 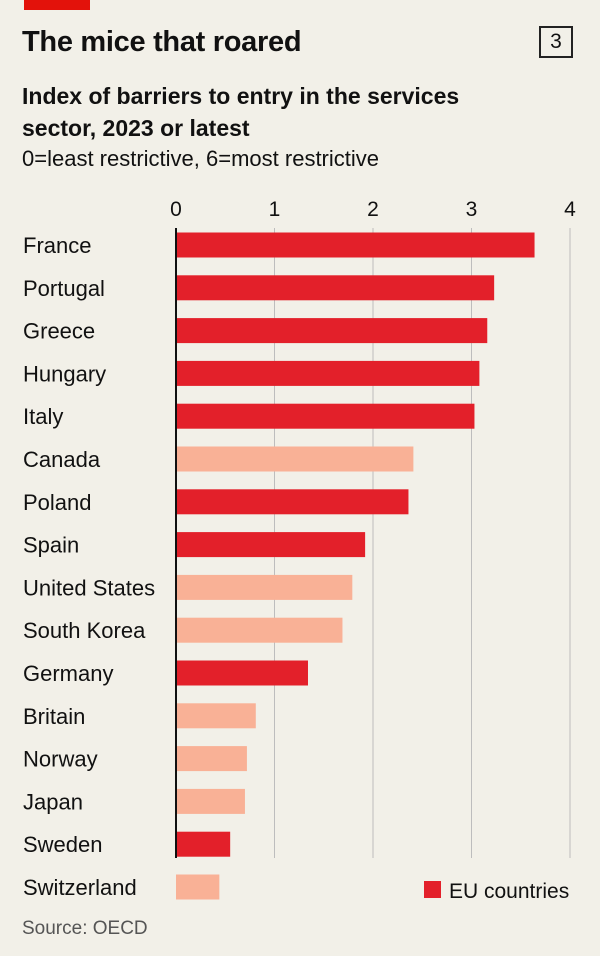 What do you see at coordinates (57, 502) in the screenshot?
I see `category-label: Poland` at bounding box center [57, 502].